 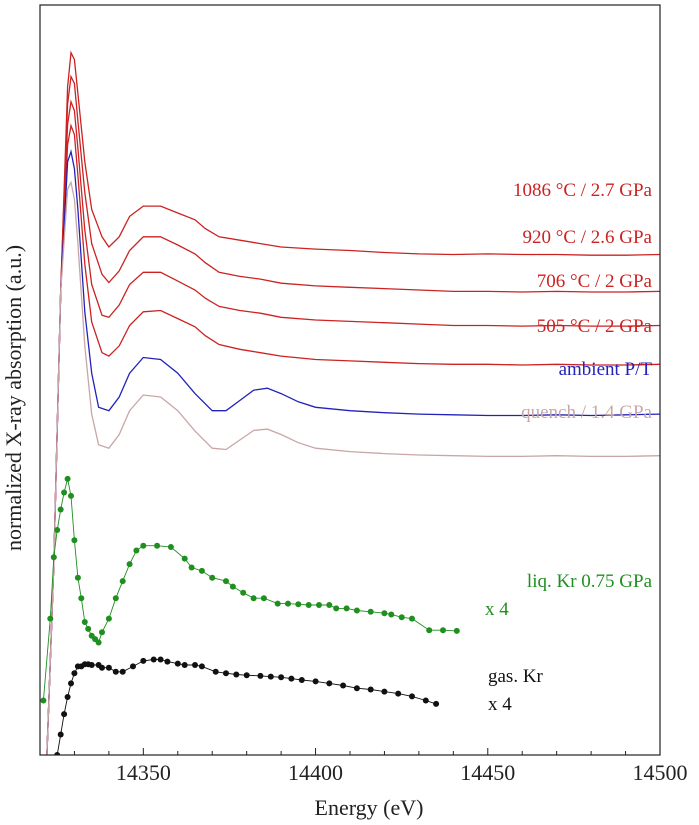 What do you see at coordinates (497, 609) in the screenshot?
I see `series-label-liq-kr-0-75-gpa-x-4-line2: x 4` at bounding box center [497, 609].